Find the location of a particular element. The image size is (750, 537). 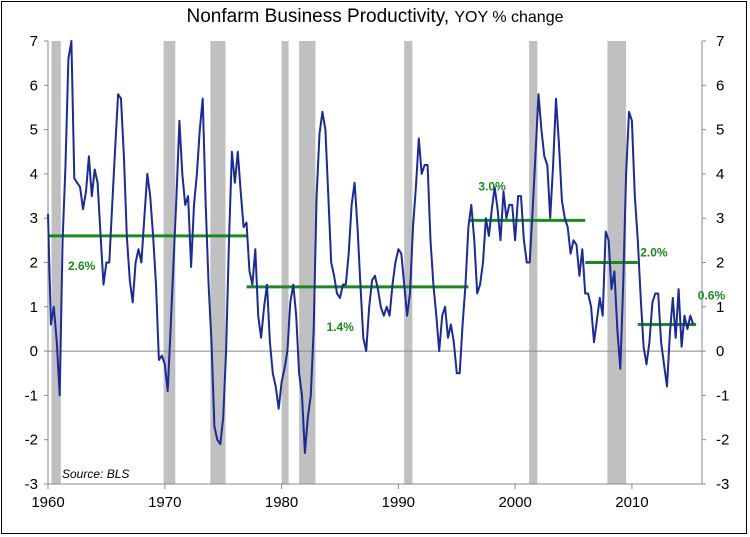

x-tick-label: 2000 is located at coordinates (514, 502).